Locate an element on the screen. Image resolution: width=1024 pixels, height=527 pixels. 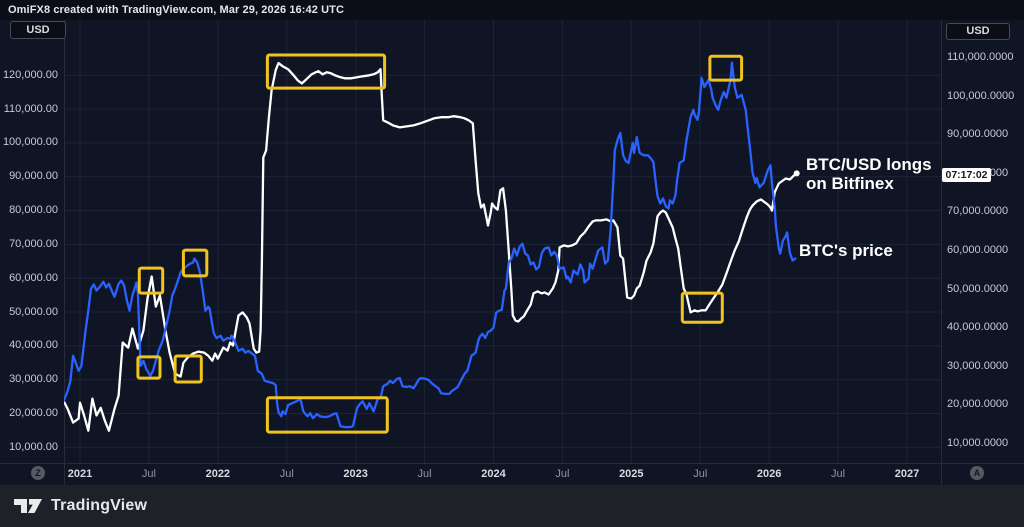
left-axis-tick-label: 60,000.00 is located at coordinates (33, 277).